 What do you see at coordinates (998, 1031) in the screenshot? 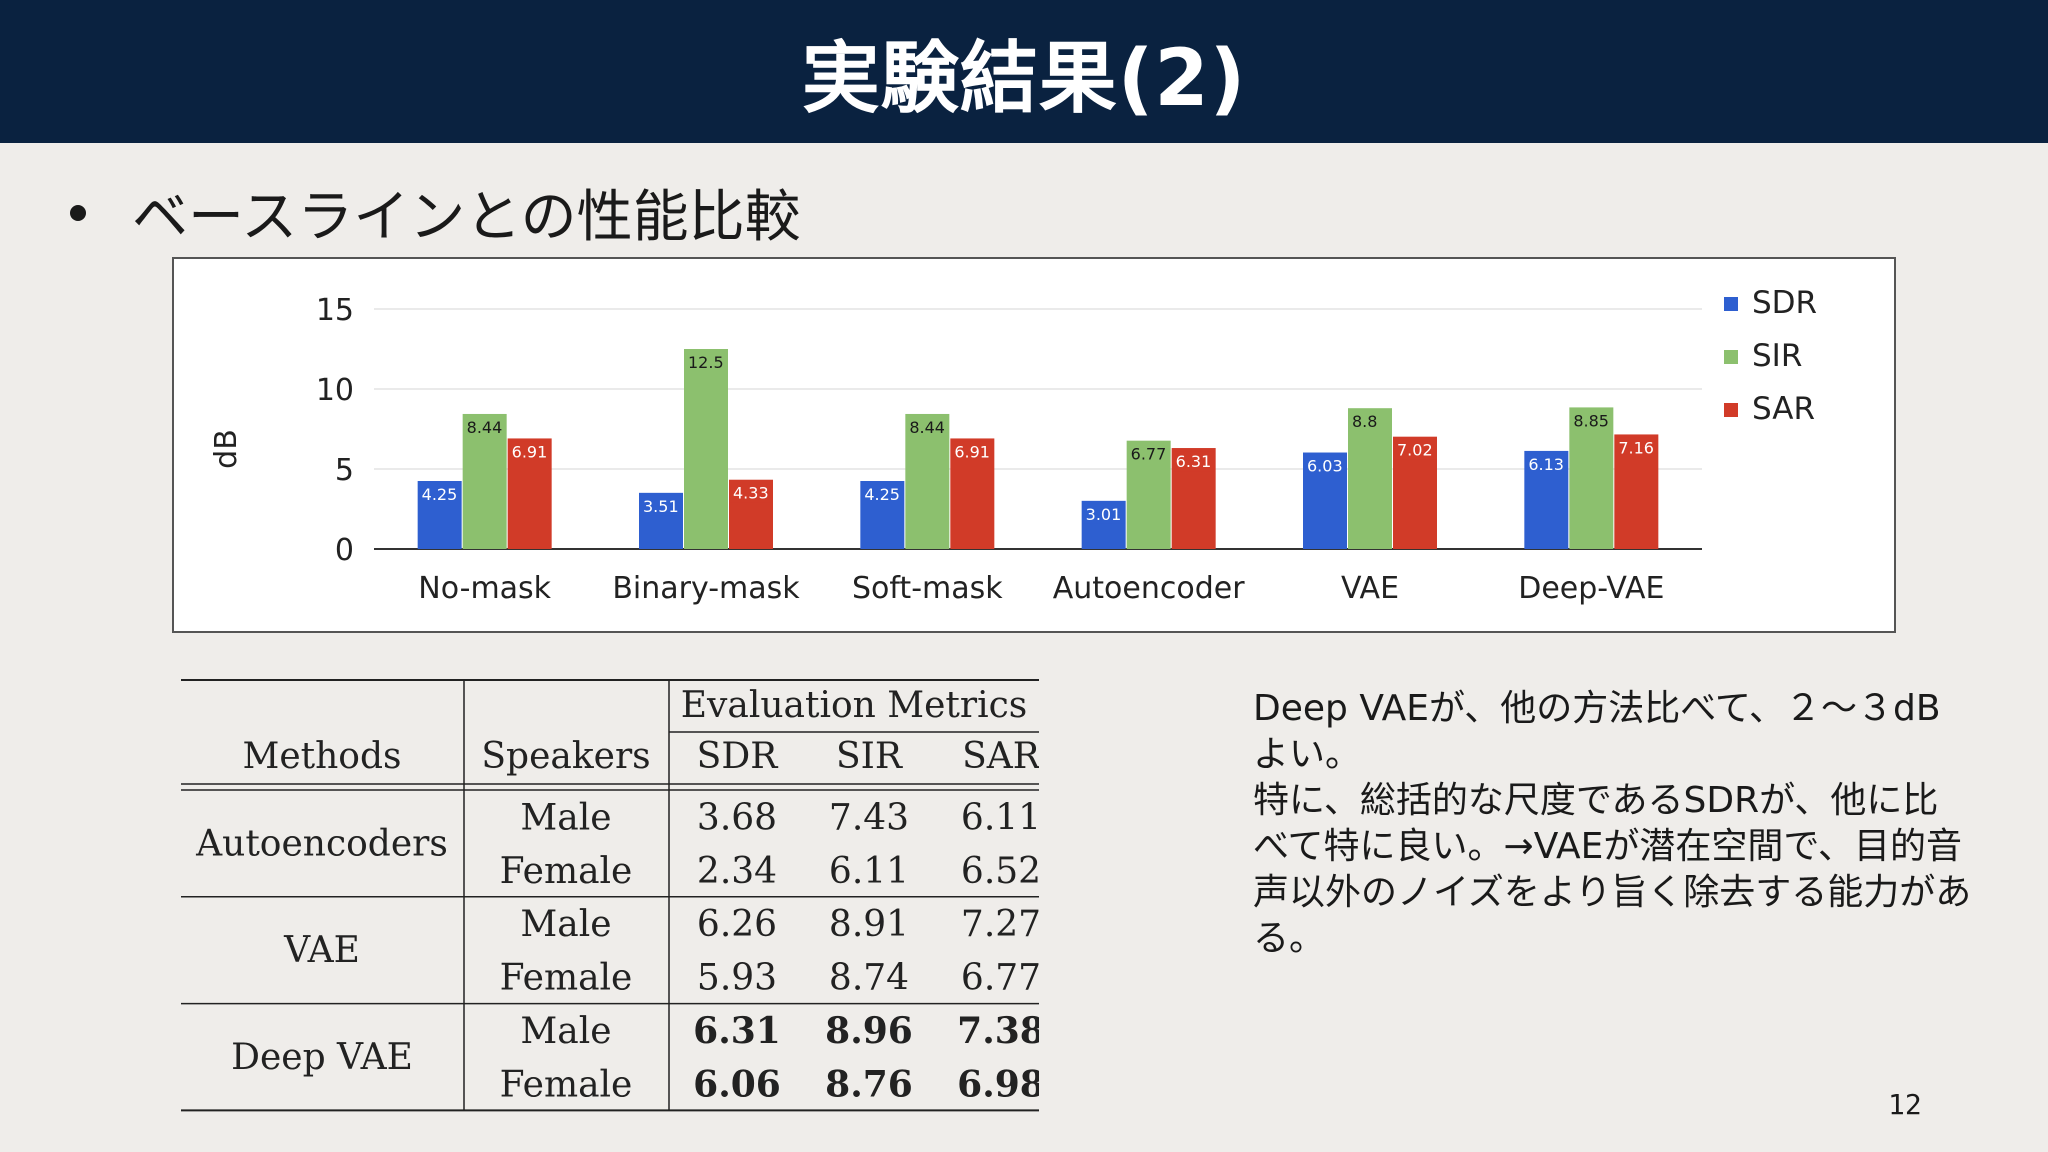
I see `cell-value: 7.38` at bounding box center [998, 1031].